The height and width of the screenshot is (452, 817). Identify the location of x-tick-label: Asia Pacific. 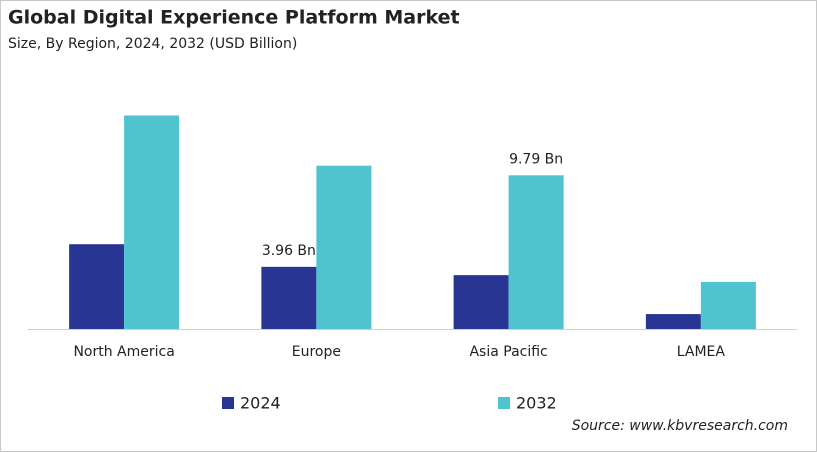
(508, 352).